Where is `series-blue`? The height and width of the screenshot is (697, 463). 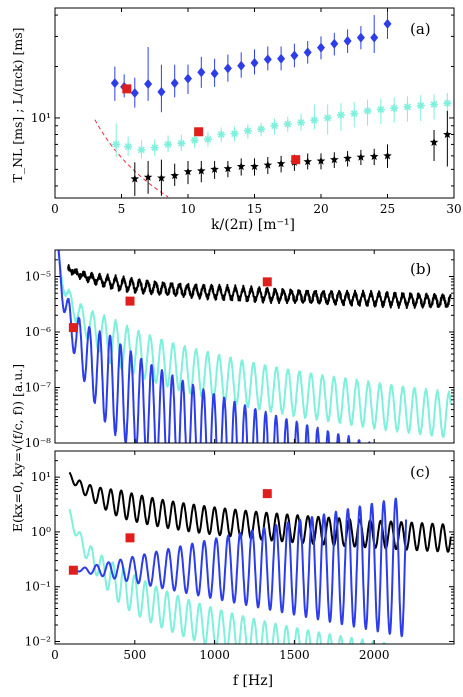
series-blue is located at coordinates (239, 567).